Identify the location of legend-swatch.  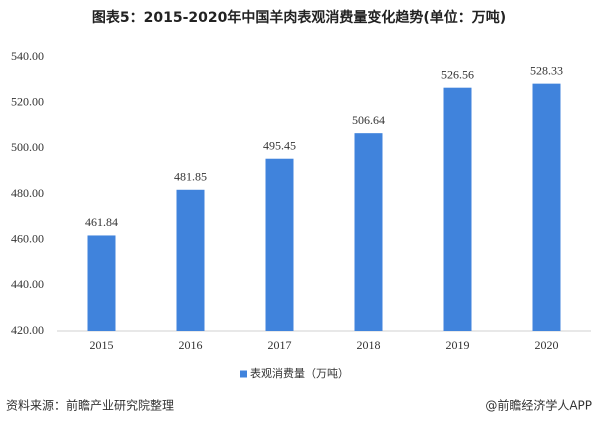
(243, 374).